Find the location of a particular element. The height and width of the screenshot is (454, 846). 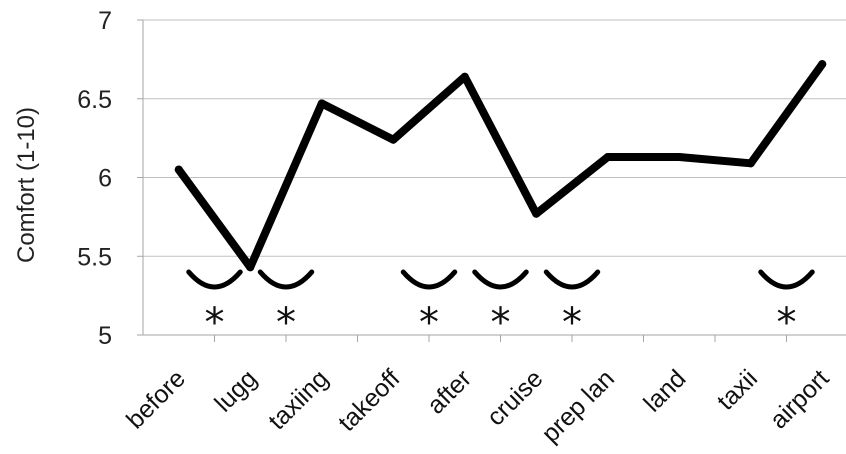

x-category-label: after is located at coordinates (449, 391).